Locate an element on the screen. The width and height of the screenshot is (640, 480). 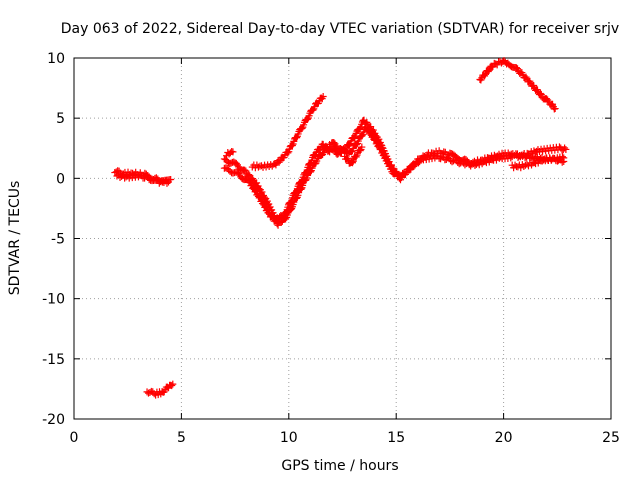
y-tick-label: -15 is located at coordinates (53, 360).